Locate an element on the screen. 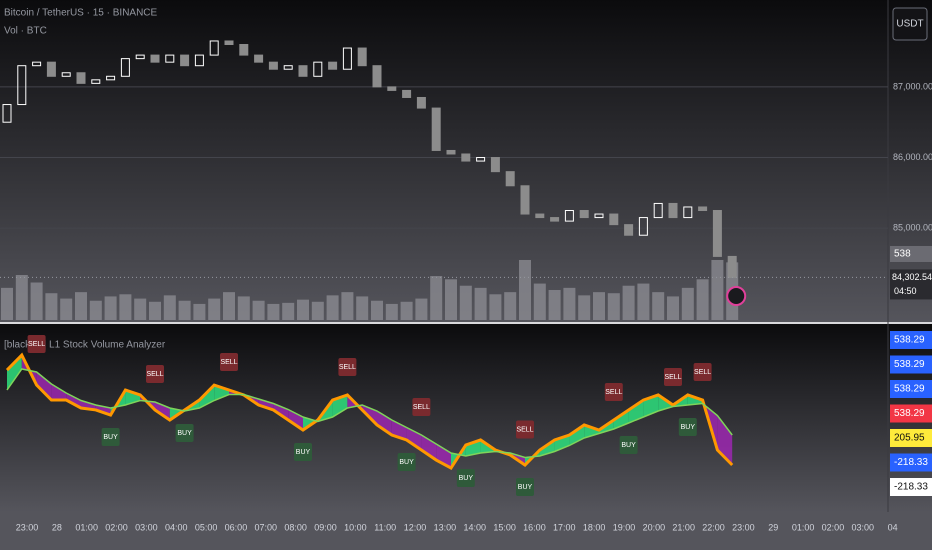  x-tick-label: 29 is located at coordinates (773, 527).